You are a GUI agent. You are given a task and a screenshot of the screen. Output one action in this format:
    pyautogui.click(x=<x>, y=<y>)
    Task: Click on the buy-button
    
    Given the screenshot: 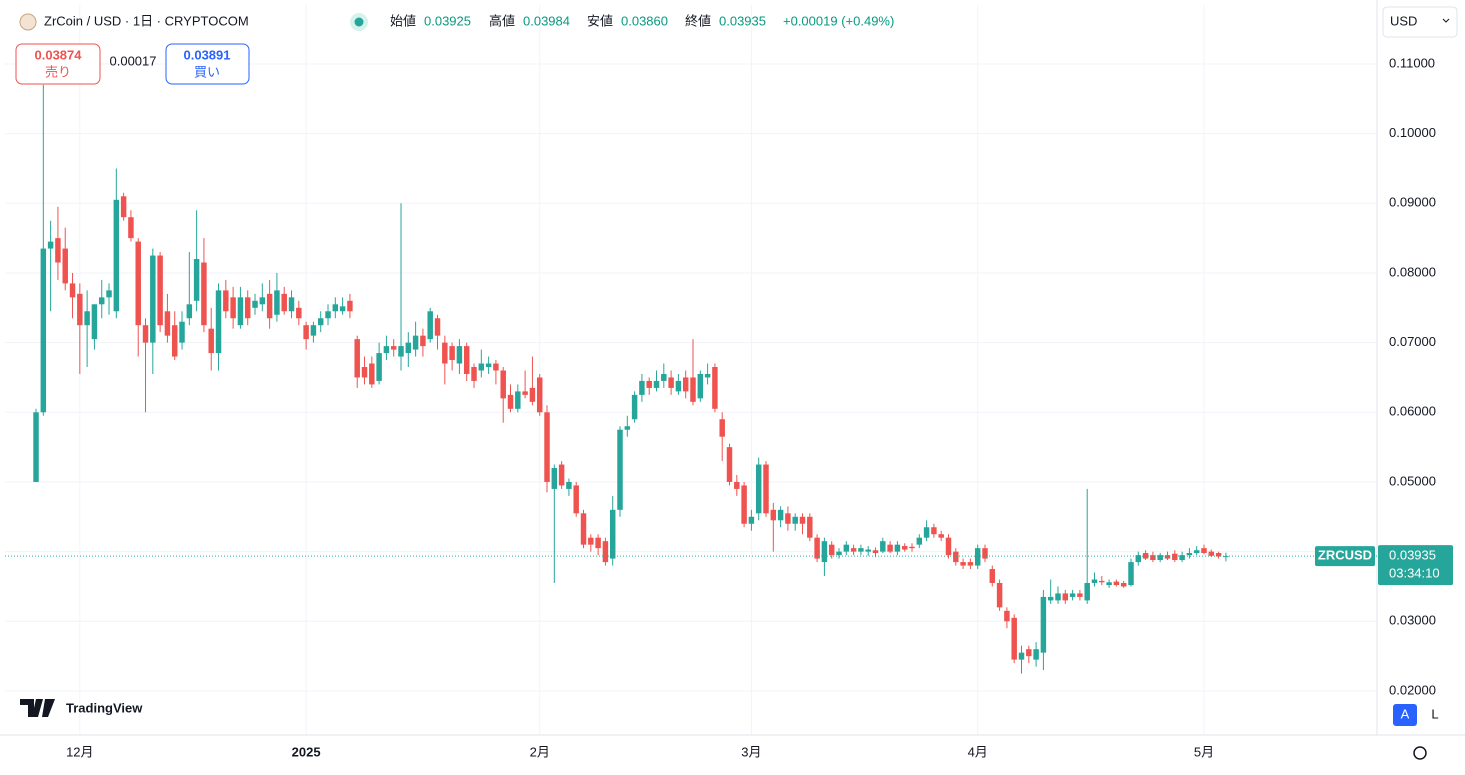 What is the action you would take?
    pyautogui.click(x=207, y=64)
    